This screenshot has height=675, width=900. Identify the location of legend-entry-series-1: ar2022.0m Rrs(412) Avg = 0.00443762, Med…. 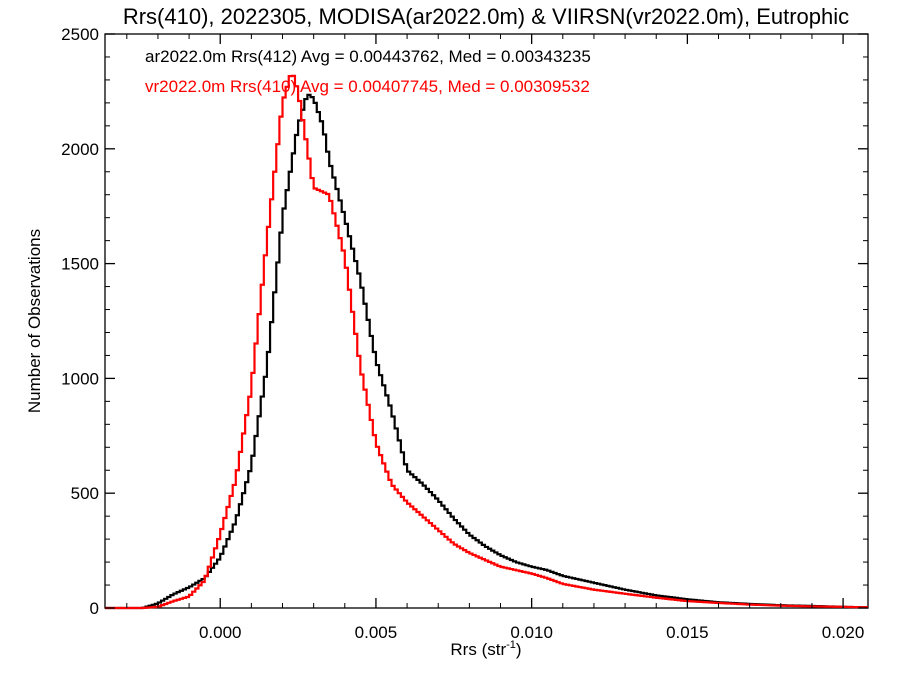
(368, 56).